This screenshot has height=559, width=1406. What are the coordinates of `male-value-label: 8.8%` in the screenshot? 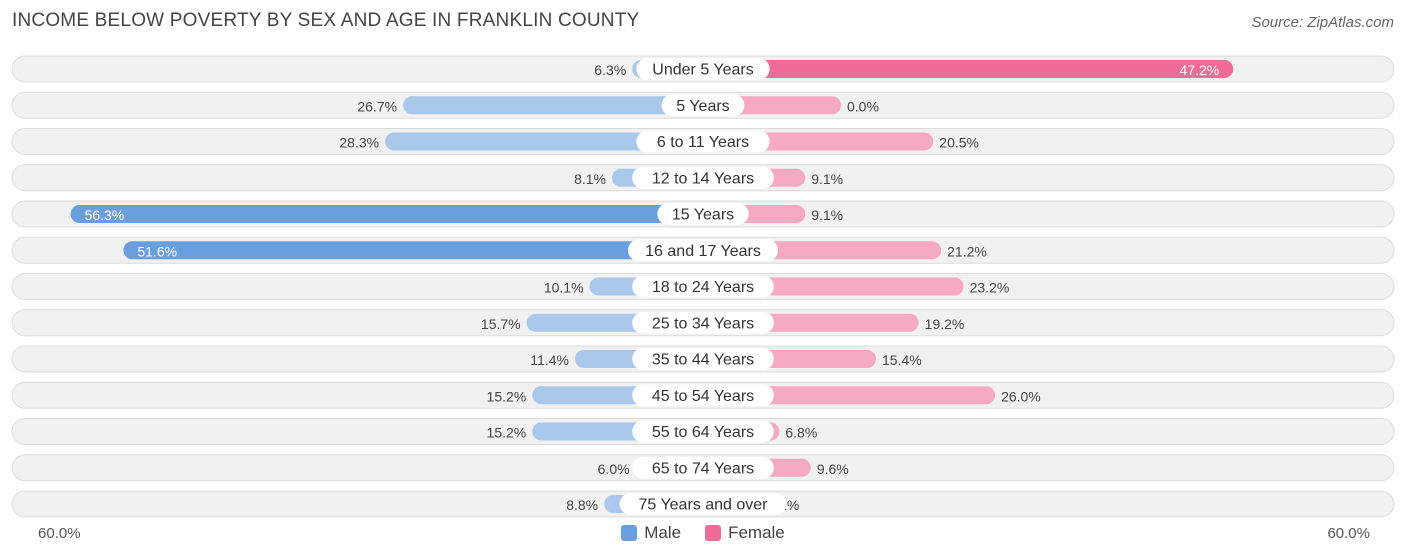 It's located at (582, 505).